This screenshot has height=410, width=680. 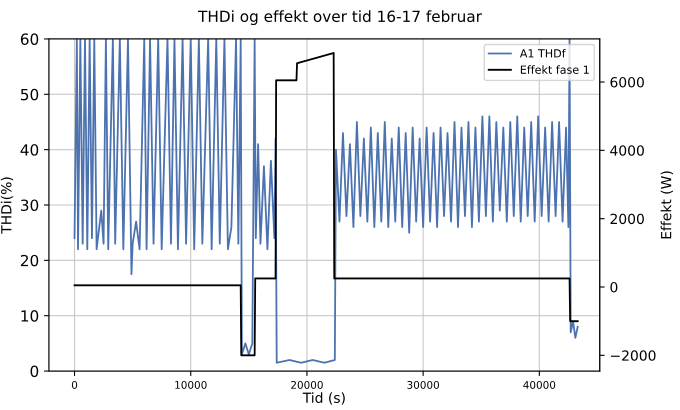 What do you see at coordinates (633, 355) in the screenshot?
I see `y2-tick-label: −2000` at bounding box center [633, 355].